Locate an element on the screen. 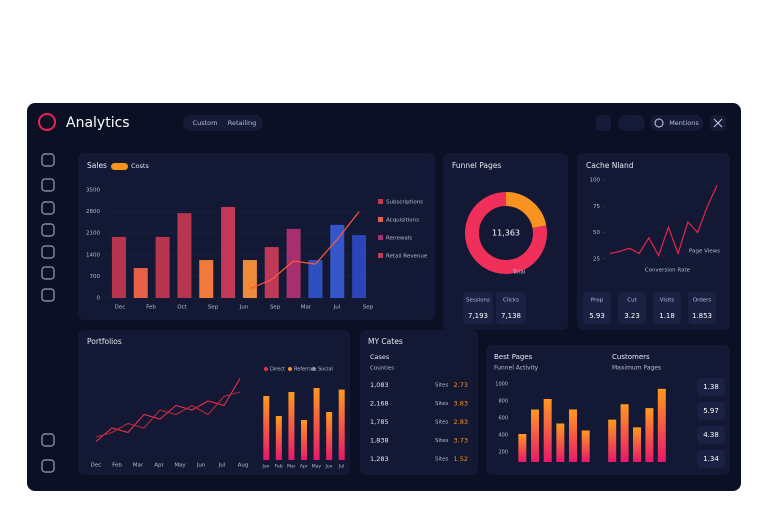 This screenshot has height=516, width=768. panel-subtitle: Funnel Activity is located at coordinates (516, 368).